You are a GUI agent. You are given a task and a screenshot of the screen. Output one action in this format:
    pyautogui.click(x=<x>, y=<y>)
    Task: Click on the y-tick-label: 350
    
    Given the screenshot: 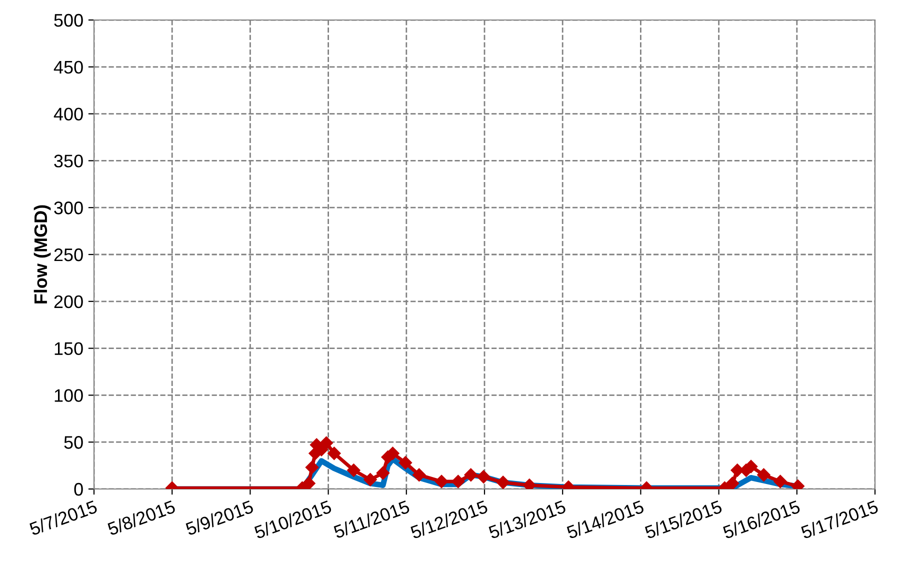 What is the action you would take?
    pyautogui.click(x=68, y=161)
    